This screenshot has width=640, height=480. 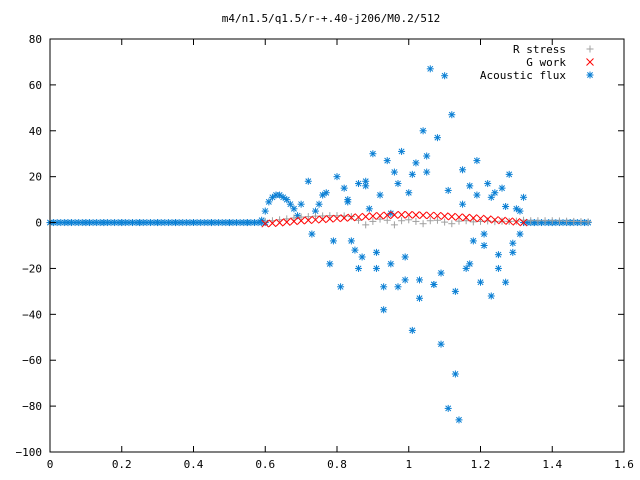 I want to click on x-tick-label: 0, so click(x=50, y=464).